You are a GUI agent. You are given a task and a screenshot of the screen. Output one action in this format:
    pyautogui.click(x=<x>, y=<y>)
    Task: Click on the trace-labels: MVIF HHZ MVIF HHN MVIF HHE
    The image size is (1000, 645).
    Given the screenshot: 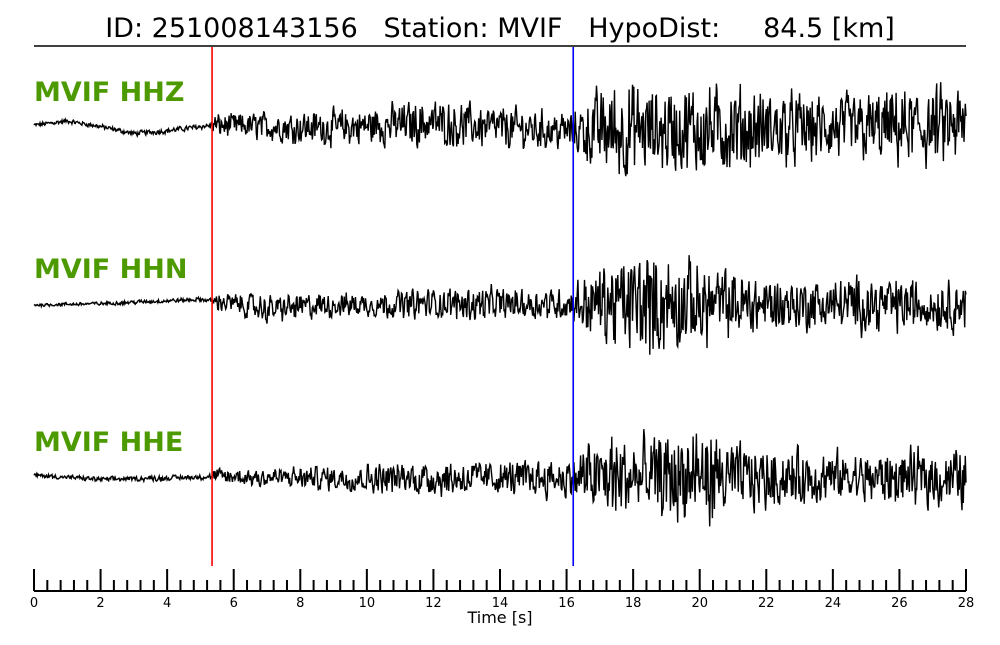 What is the action you would take?
    pyautogui.click(x=110, y=267)
    